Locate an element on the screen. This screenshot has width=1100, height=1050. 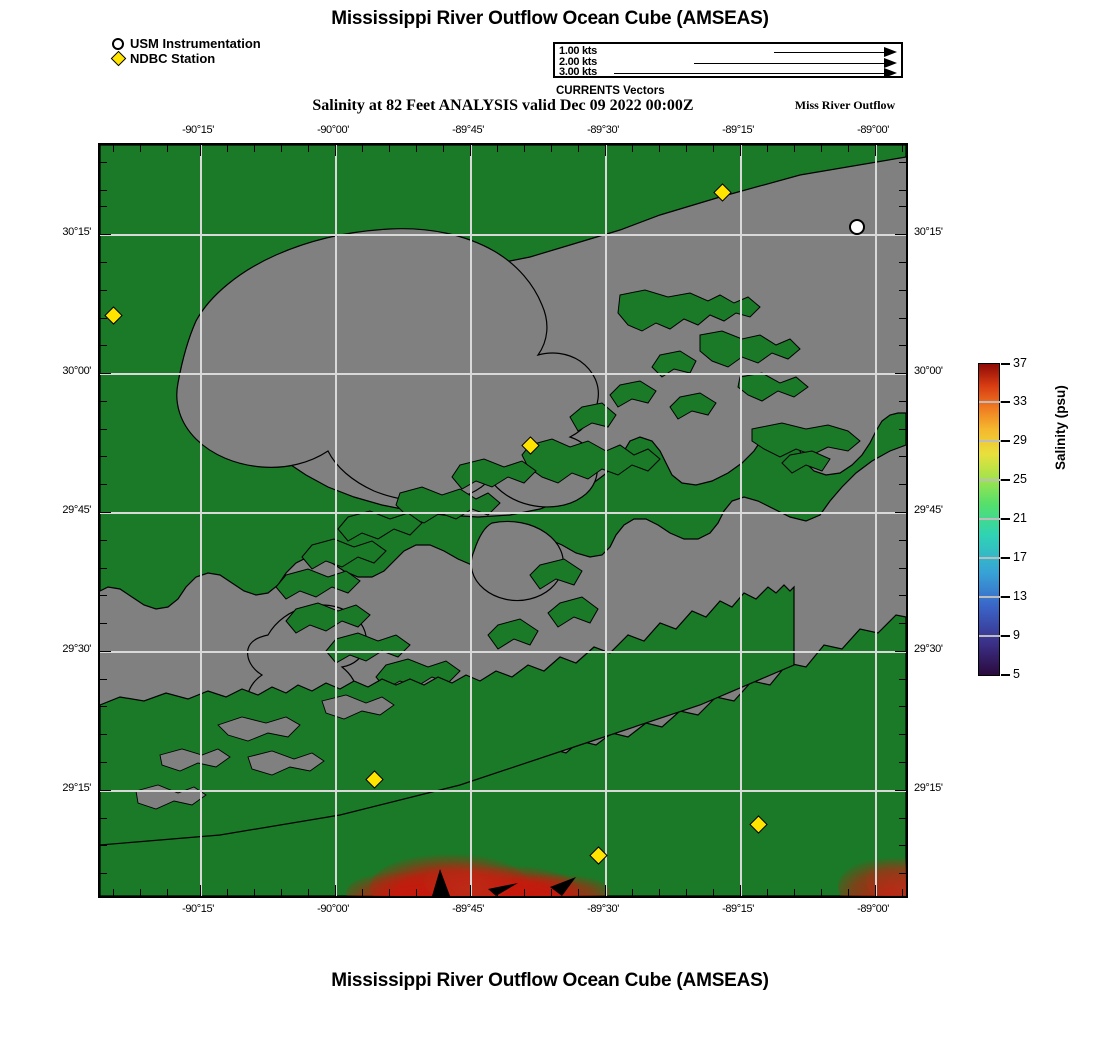
y-axis-label-right: 30°00' is located at coordinates (928, 371).